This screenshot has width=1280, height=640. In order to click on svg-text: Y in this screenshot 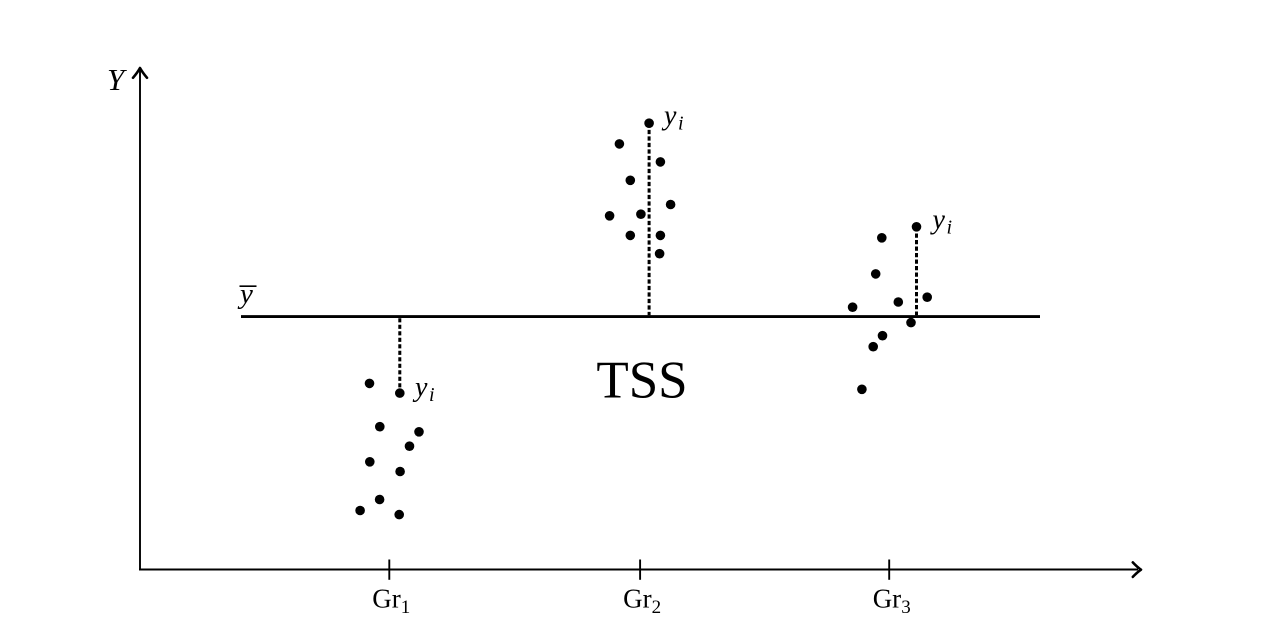, I will do `click(117, 79)`.